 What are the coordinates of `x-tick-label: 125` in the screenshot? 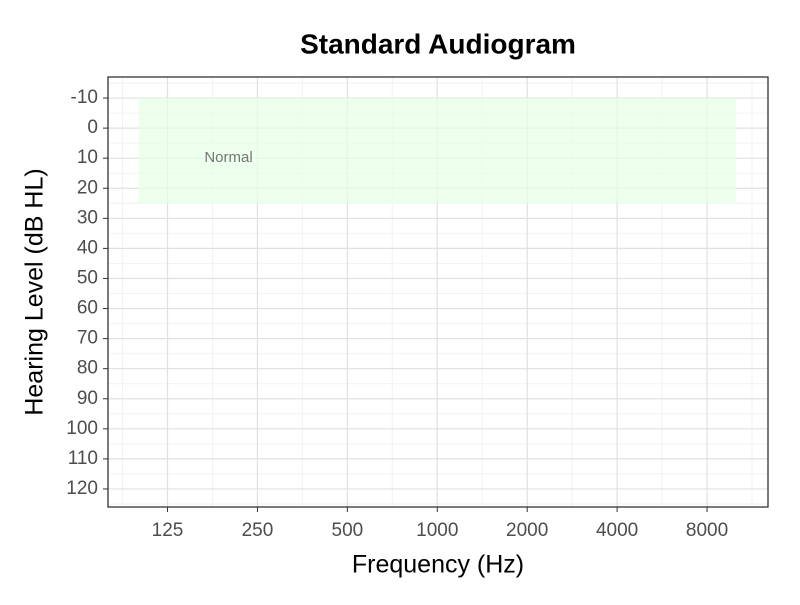 It's located at (168, 530).